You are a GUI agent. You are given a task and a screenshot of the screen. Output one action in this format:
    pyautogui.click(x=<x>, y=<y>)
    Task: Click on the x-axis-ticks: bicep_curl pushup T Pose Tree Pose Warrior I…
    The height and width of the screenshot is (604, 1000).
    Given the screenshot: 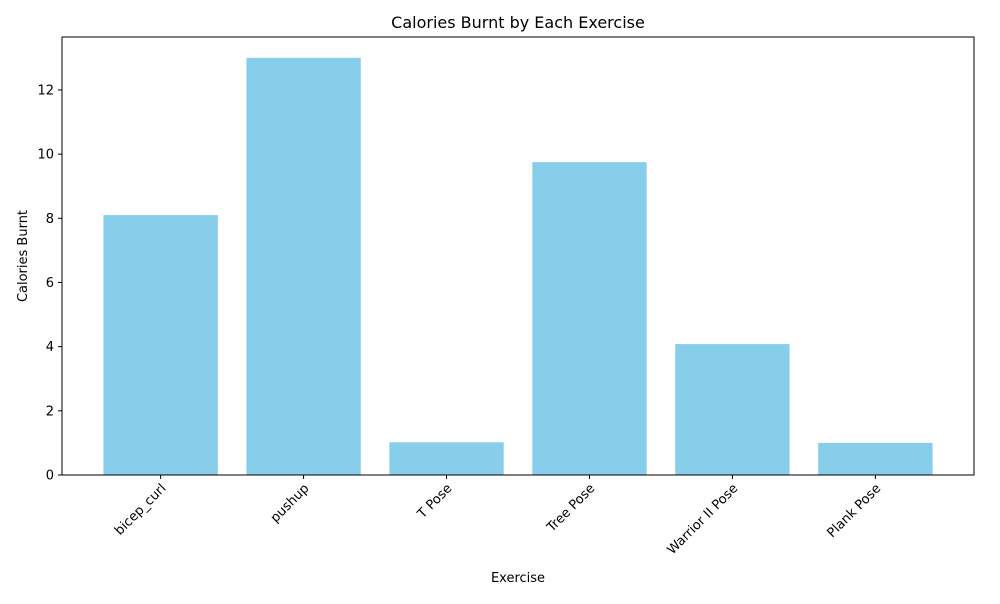 What is the action you would take?
    pyautogui.click(x=498, y=516)
    